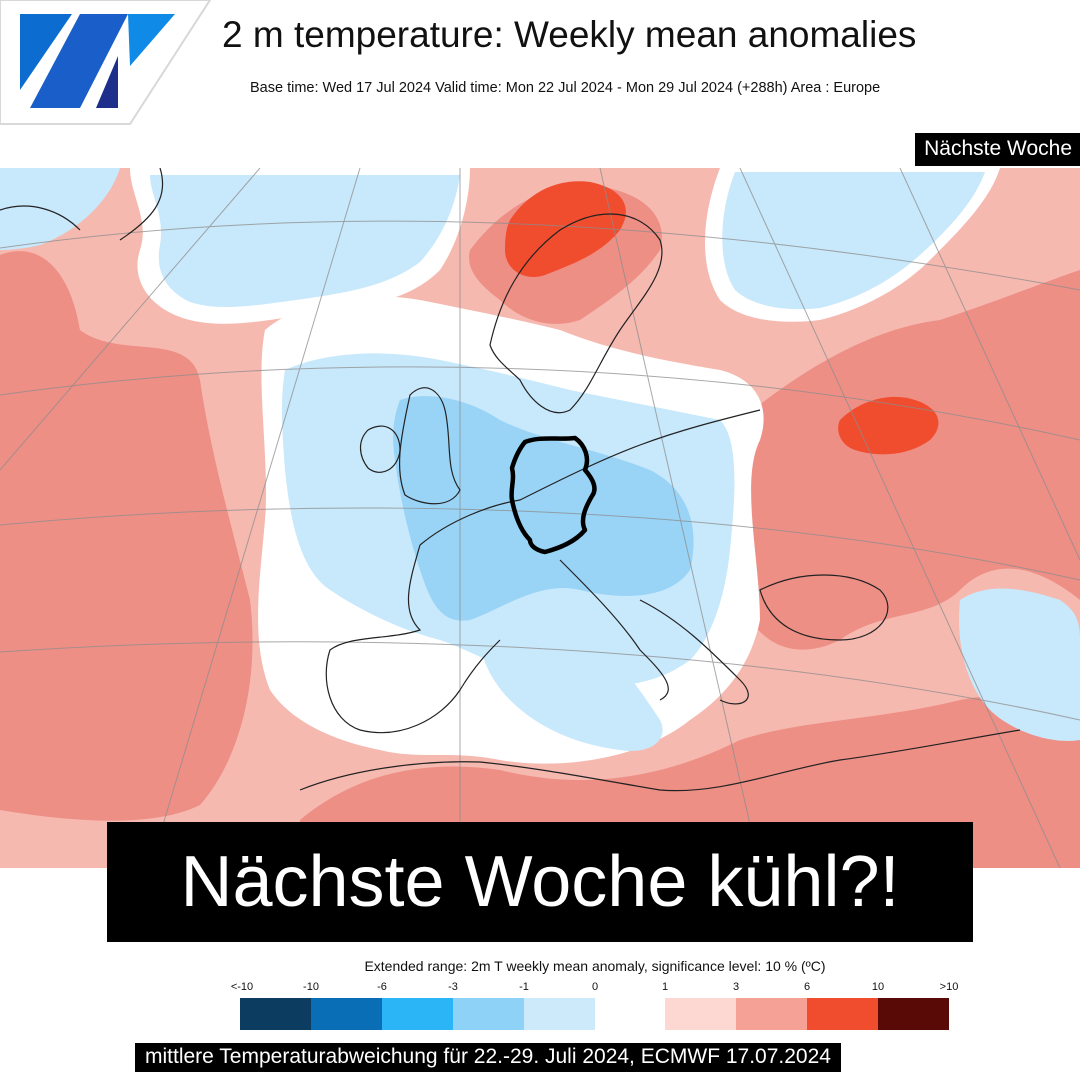 This screenshot has width=1080, height=1080. I want to click on coastline-greenland, so click(82, 204).